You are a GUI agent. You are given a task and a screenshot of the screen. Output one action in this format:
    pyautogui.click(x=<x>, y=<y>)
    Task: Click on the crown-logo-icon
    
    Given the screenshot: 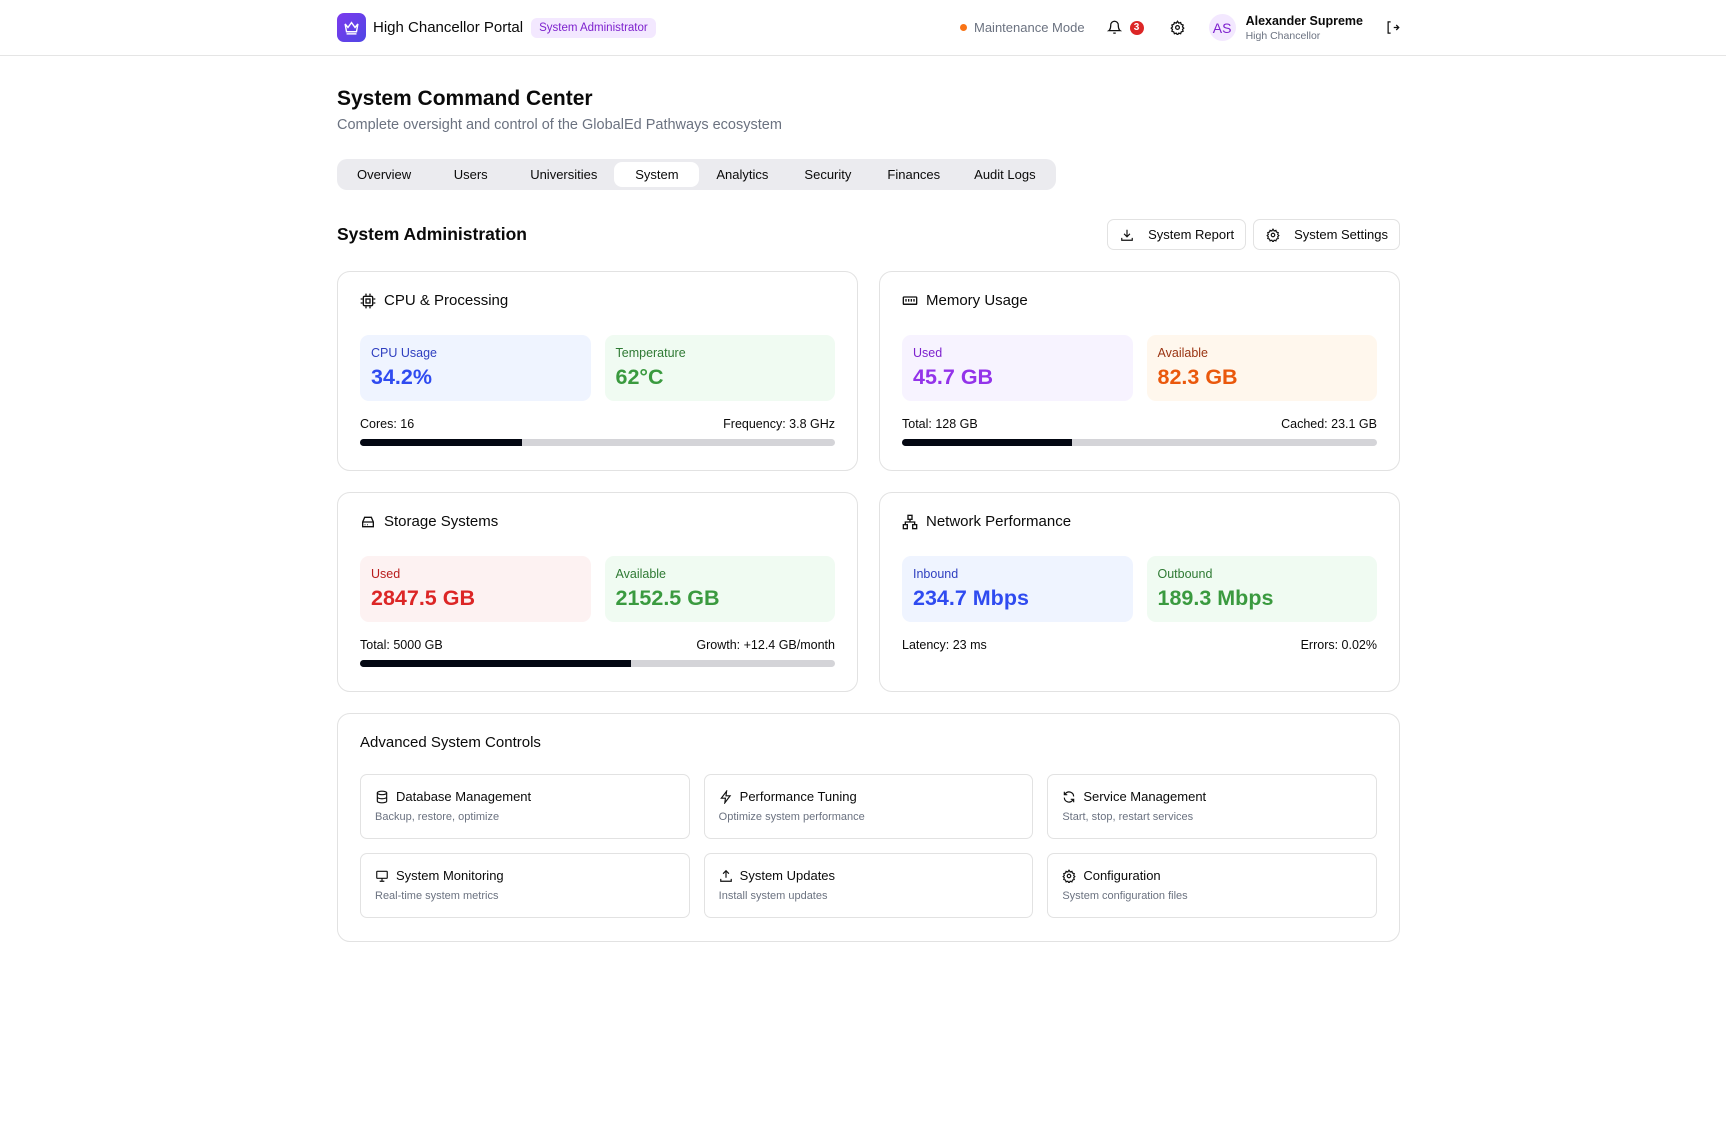 What is the action you would take?
    pyautogui.click(x=351, y=27)
    